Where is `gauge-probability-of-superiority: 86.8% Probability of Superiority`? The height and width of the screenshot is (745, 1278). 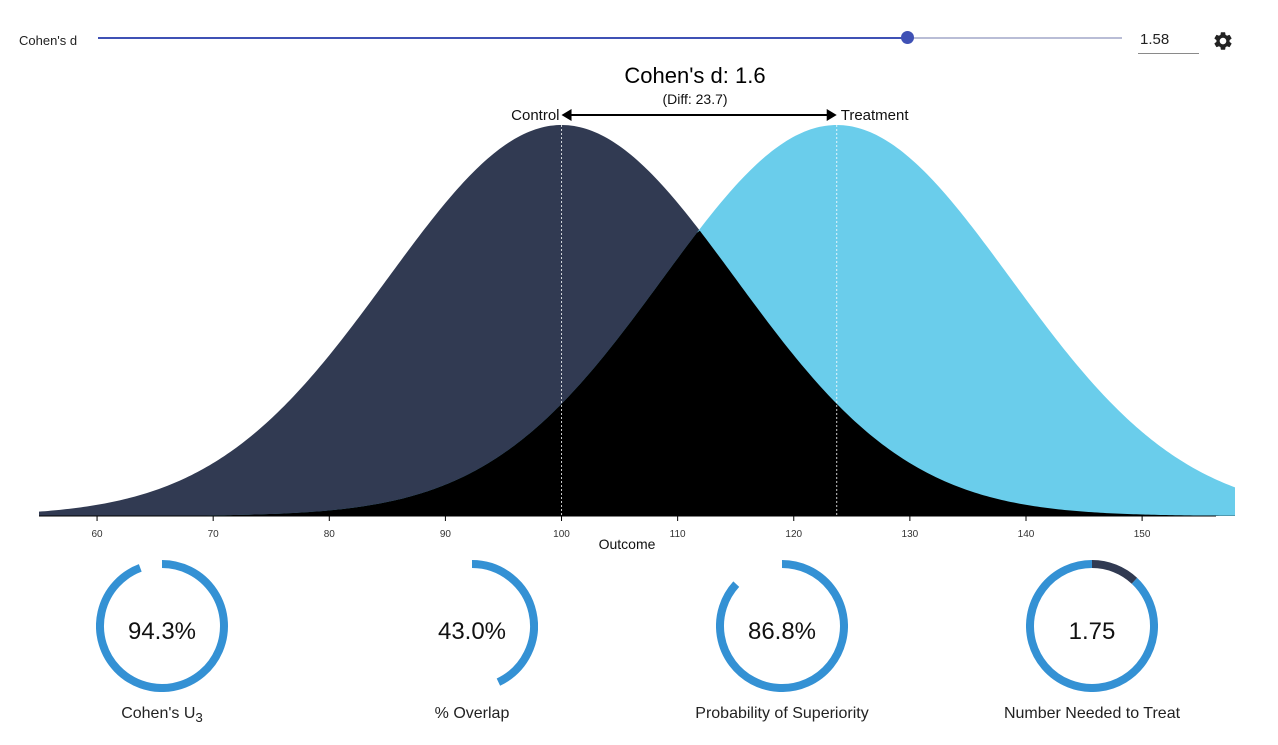
gauge-probability-of-superiority: 86.8% Probability of Superiority is located at coordinates (782, 650).